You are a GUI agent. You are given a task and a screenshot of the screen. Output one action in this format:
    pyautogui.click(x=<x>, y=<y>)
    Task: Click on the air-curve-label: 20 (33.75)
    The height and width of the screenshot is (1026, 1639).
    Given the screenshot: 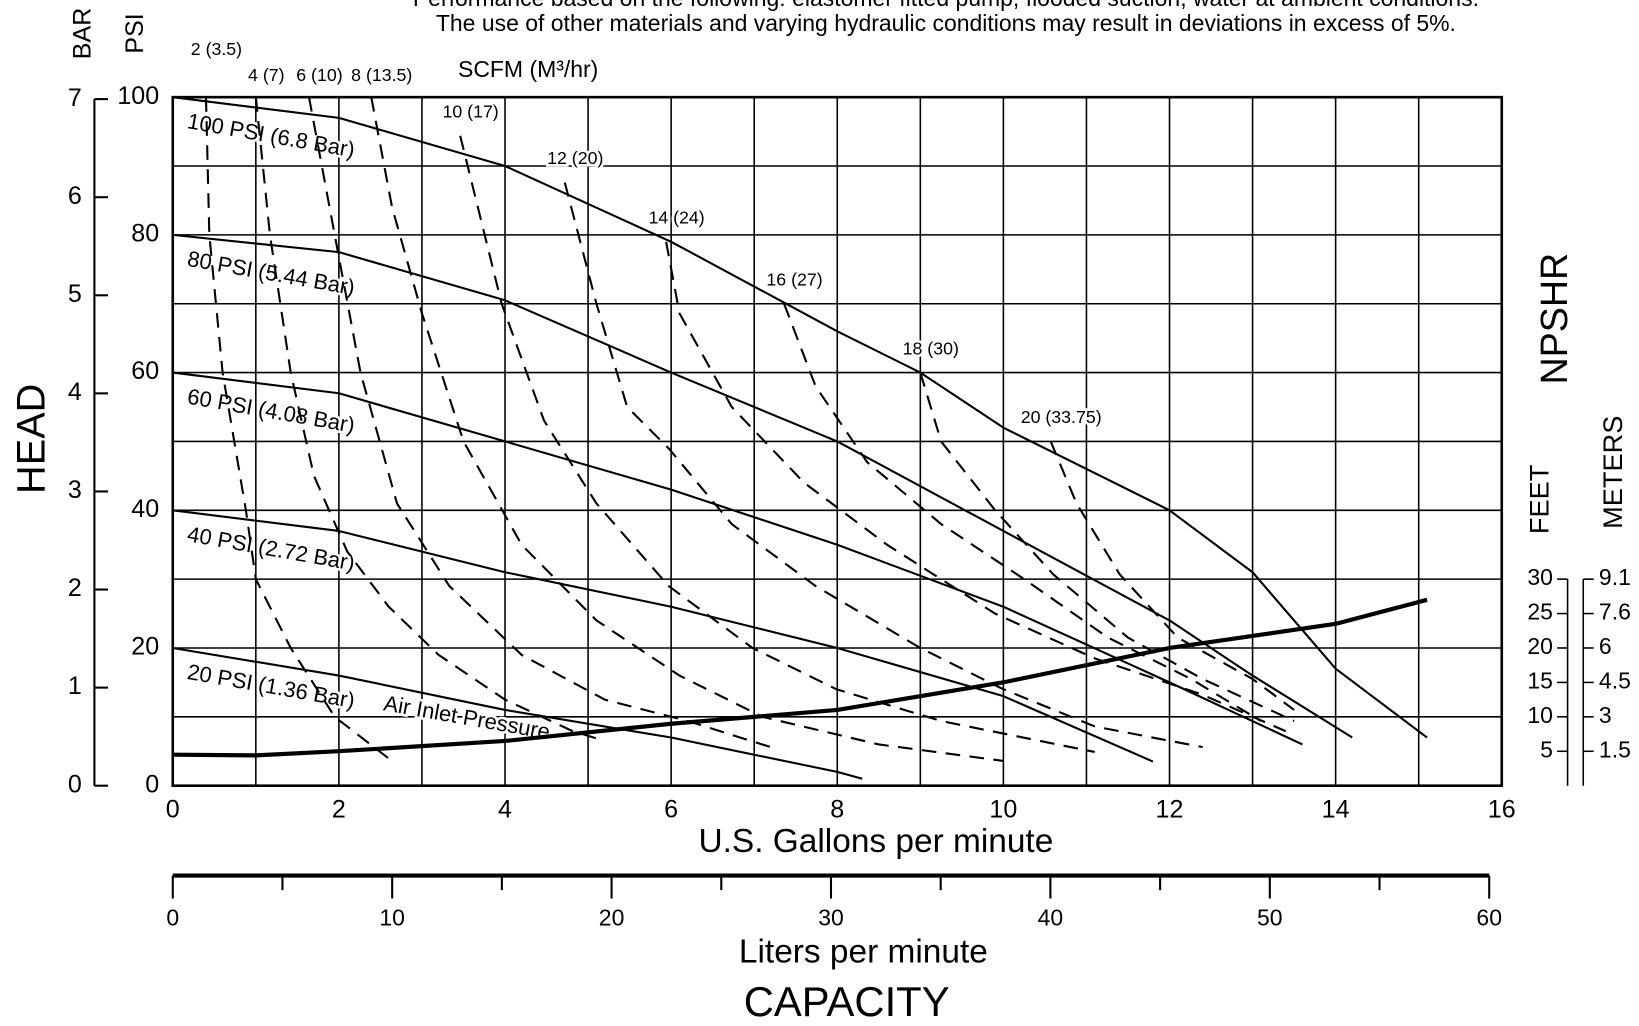 What is the action you would take?
    pyautogui.click(x=1061, y=417)
    